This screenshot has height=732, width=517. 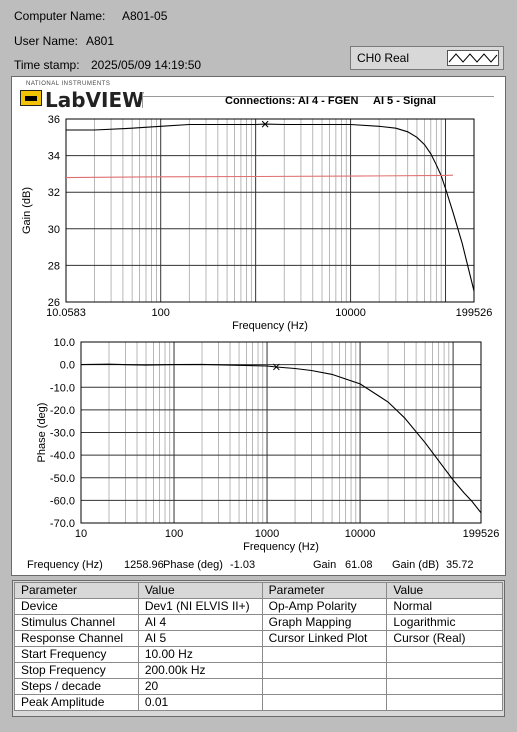 I want to click on table-cell: Normal, so click(x=444, y=606).